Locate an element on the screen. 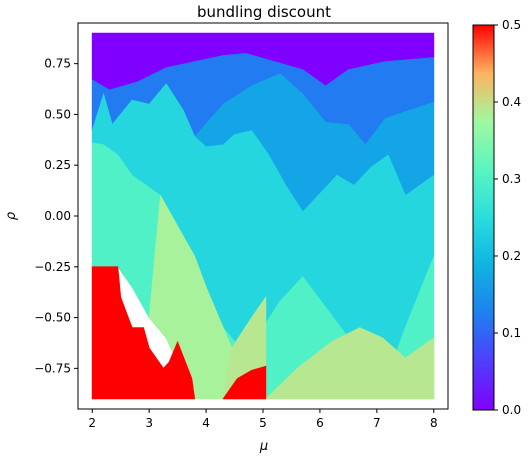 The height and width of the screenshot is (459, 529). y-tick-label: 0.50 is located at coordinates (57, 114).